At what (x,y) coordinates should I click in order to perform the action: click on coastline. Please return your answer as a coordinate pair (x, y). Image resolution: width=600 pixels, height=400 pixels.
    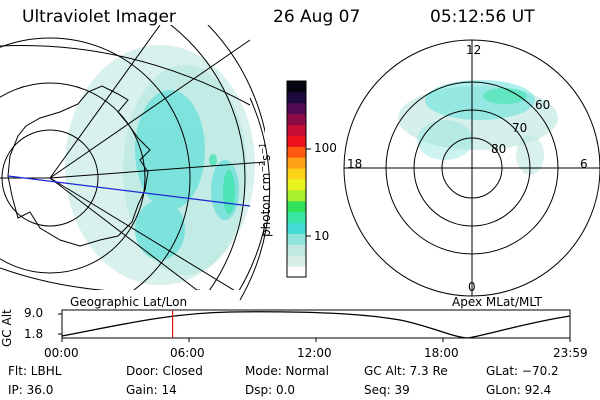
    Looking at the image, I should click on (79, 166).